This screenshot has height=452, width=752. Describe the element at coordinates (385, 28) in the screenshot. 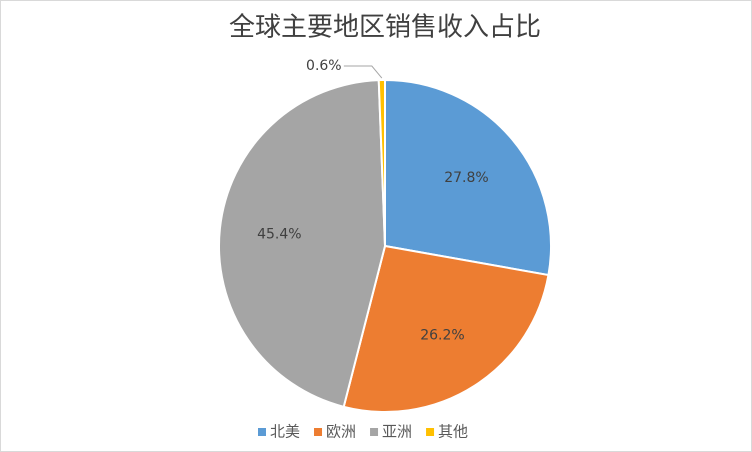

I see `chart-title: 全球主要地区销售收入占比` at that location.